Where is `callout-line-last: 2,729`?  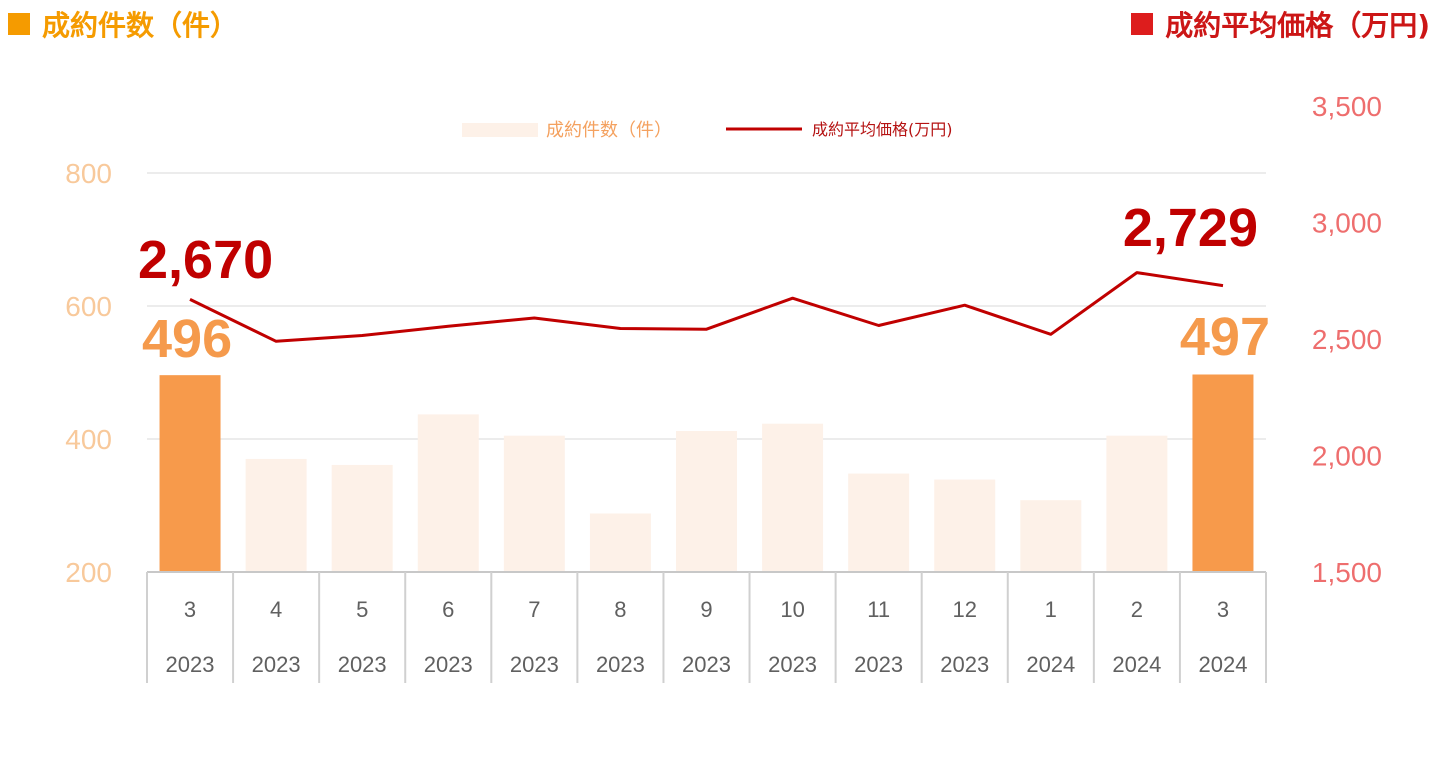 callout-line-last: 2,729 is located at coordinates (1190, 228).